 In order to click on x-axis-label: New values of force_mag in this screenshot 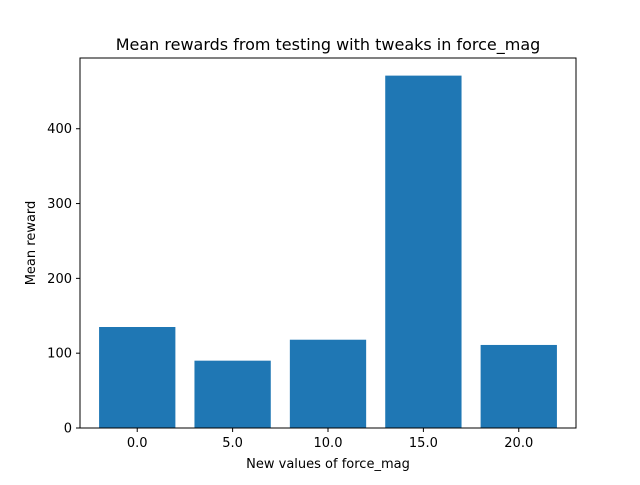, I will do `click(328, 464)`.